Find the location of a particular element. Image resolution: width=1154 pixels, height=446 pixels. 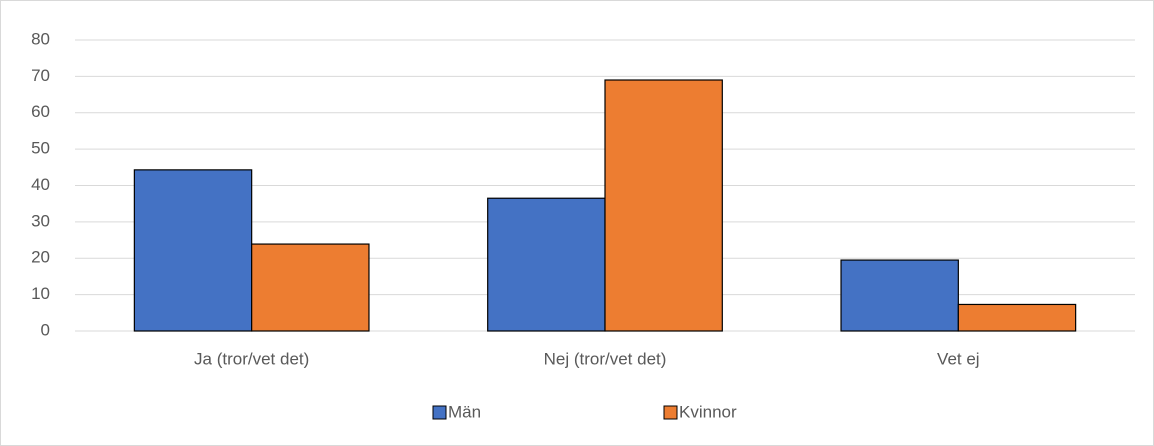

x-tick-label: Nej (tror/vet det) is located at coordinates (605, 358).